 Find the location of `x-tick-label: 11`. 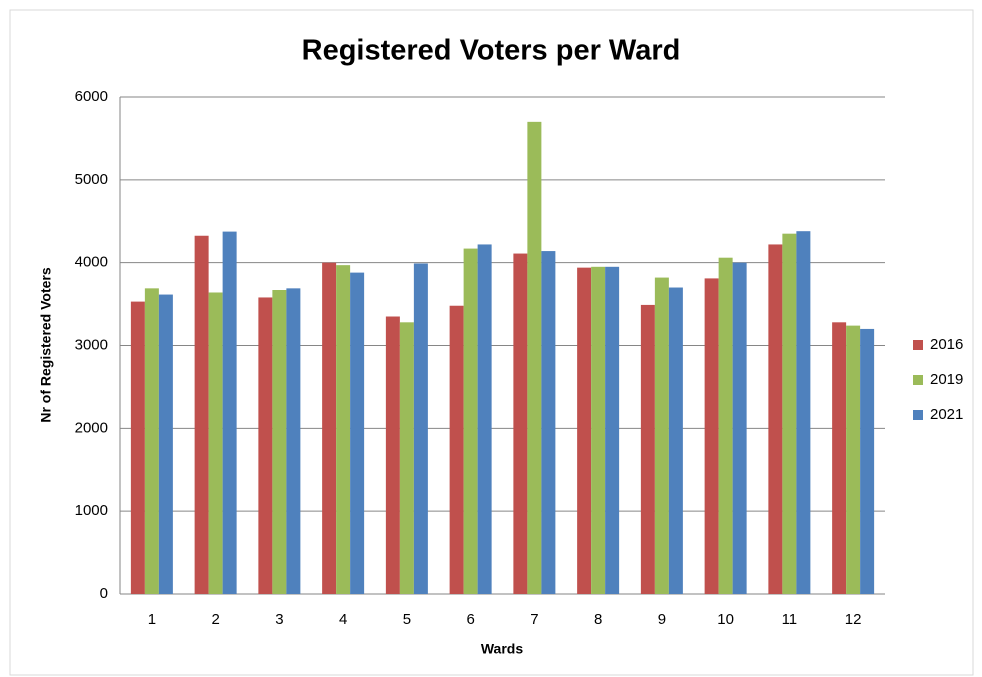

x-tick-label: 11 is located at coordinates (790, 619).